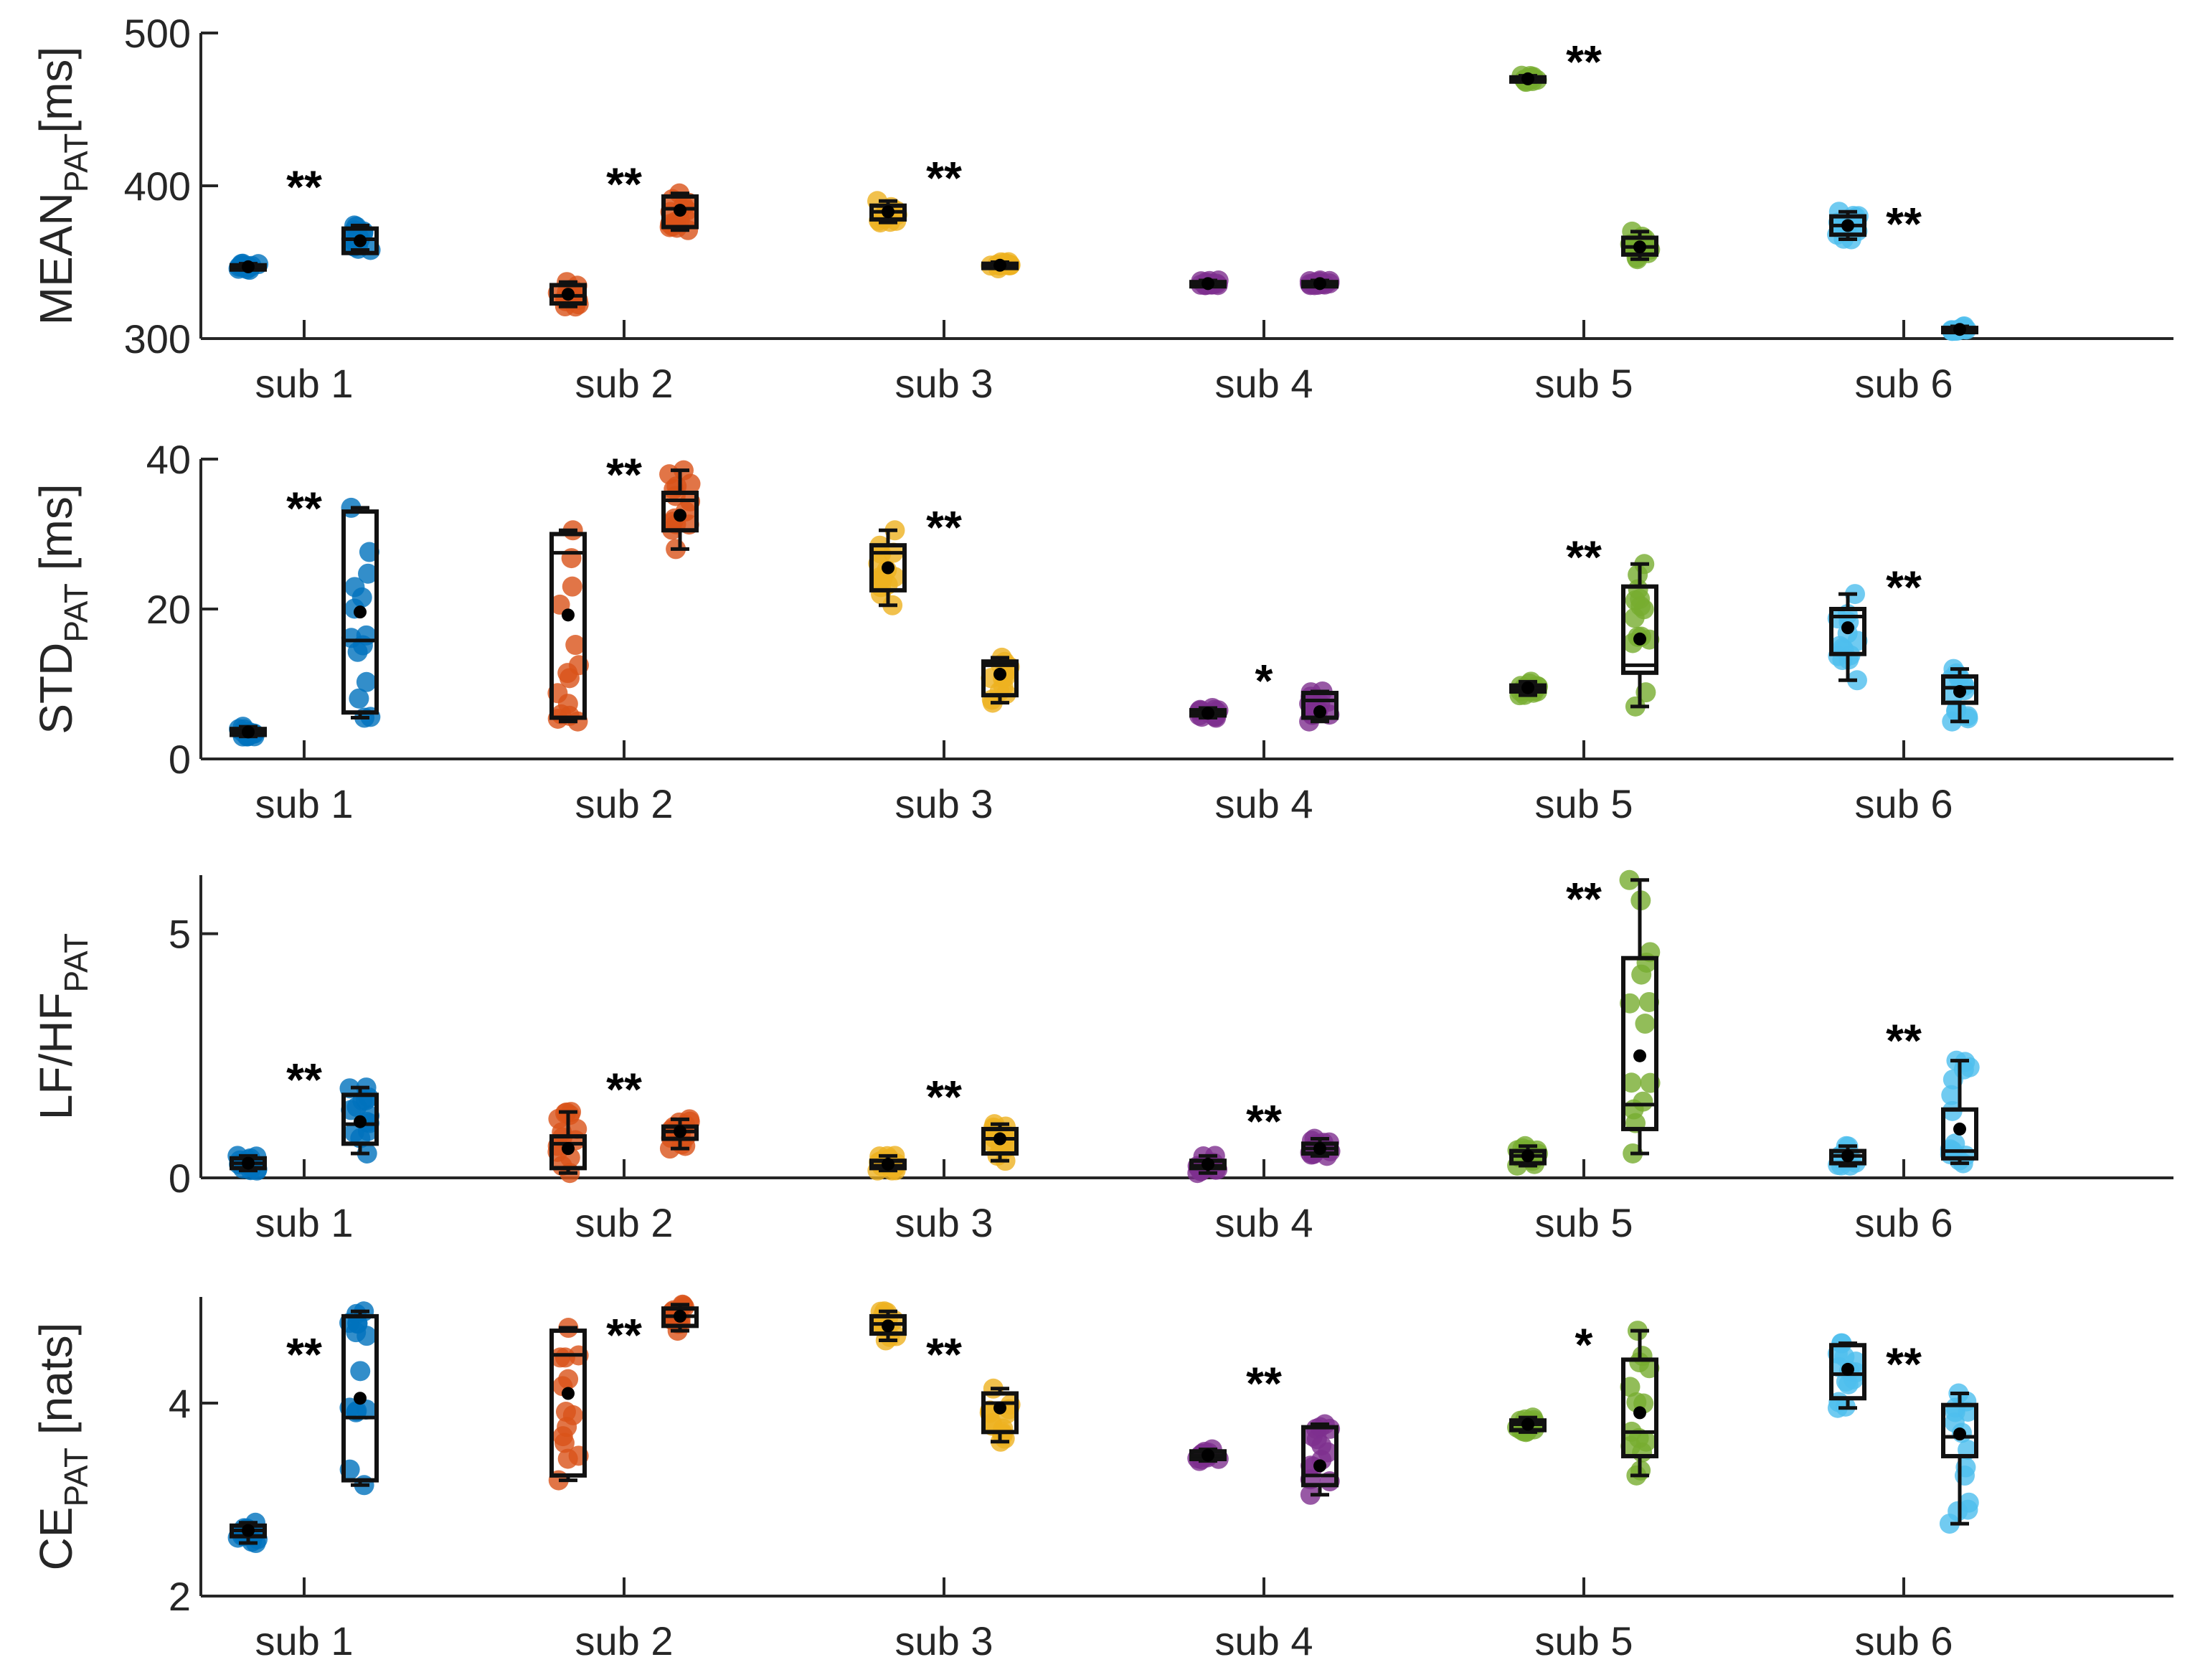  What do you see at coordinates (1960, 1112) in the screenshot?
I see `box-sub6-cond2` at bounding box center [1960, 1112].